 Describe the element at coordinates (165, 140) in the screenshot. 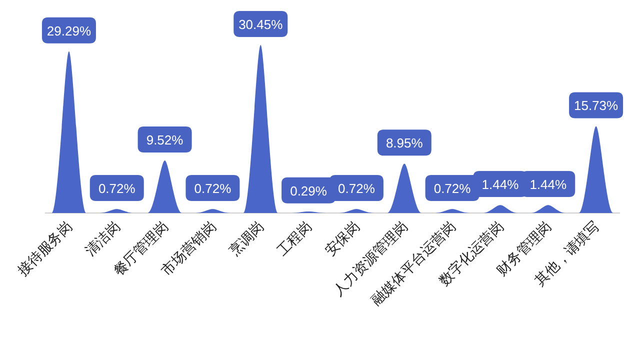

I see `data-label: 9.52%` at that location.